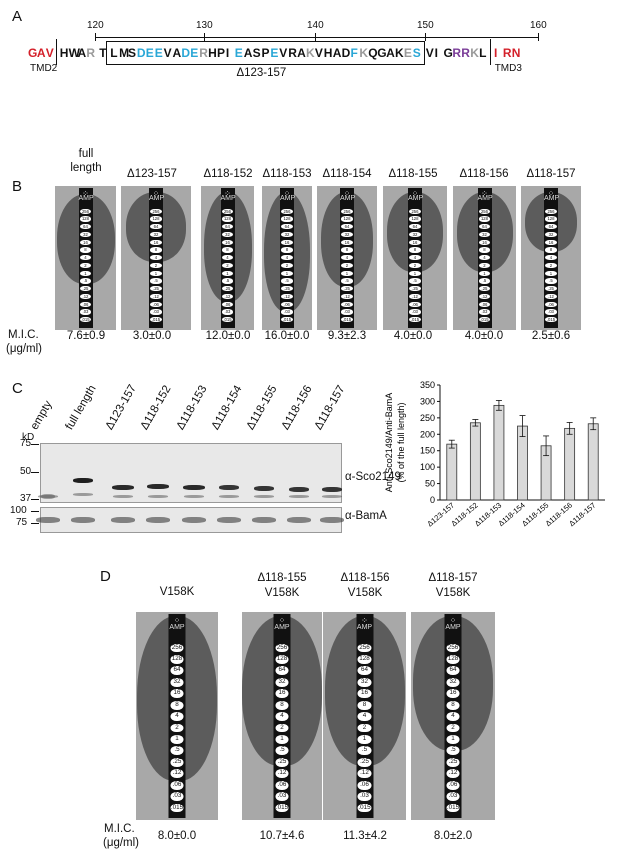 The height and width of the screenshot is (853, 617). Describe the element at coordinates (156, 407) in the screenshot. I see `lane-label: Δ118-152` at that location.